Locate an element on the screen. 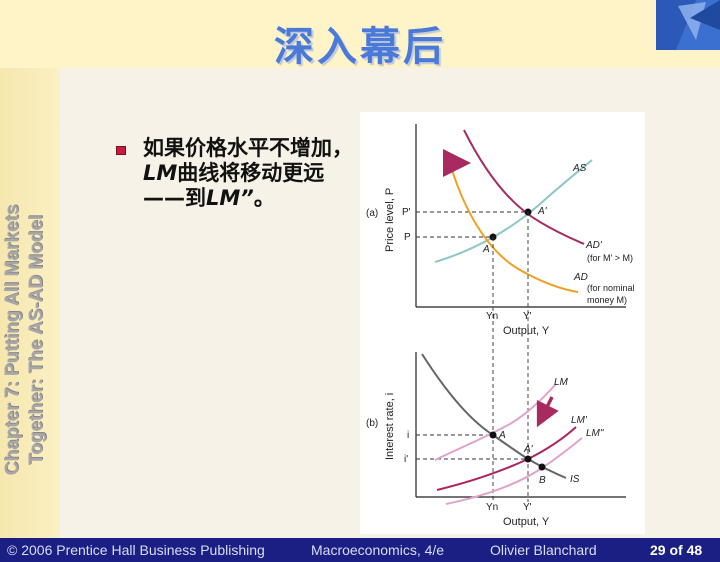  curve-ad is located at coordinates (515, 231).